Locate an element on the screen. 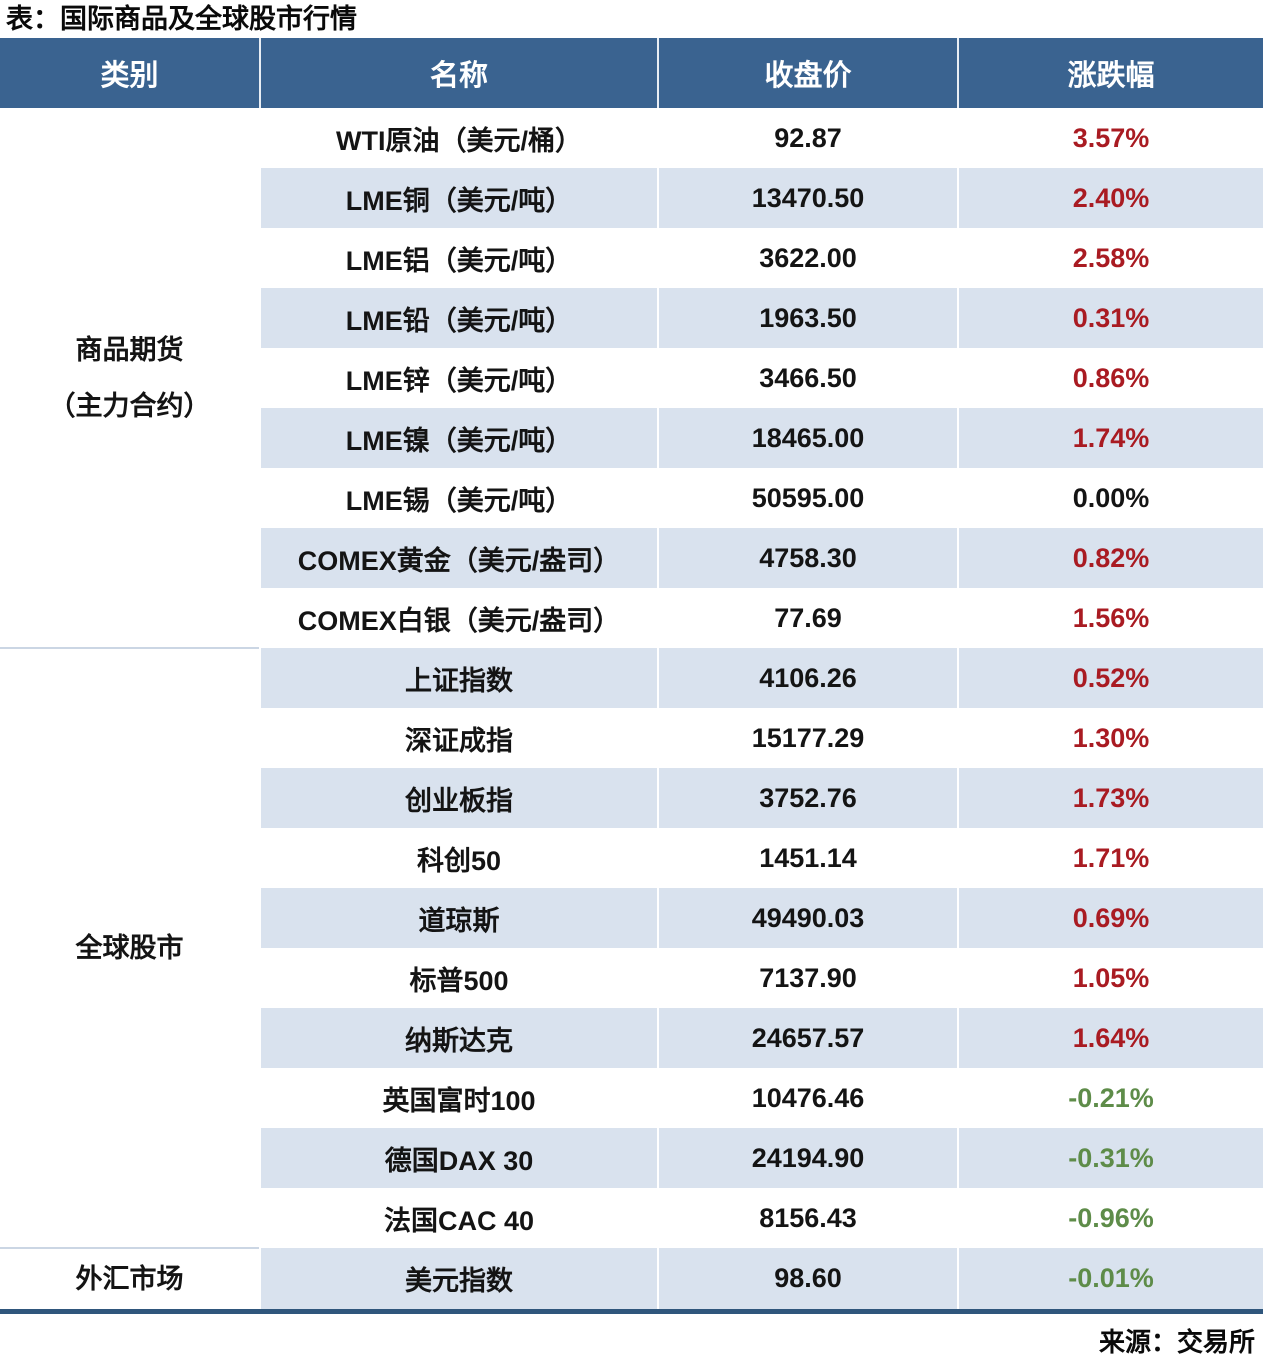 This screenshot has height=1372, width=1263. close-price: 8156.43 is located at coordinates (807, 1218).